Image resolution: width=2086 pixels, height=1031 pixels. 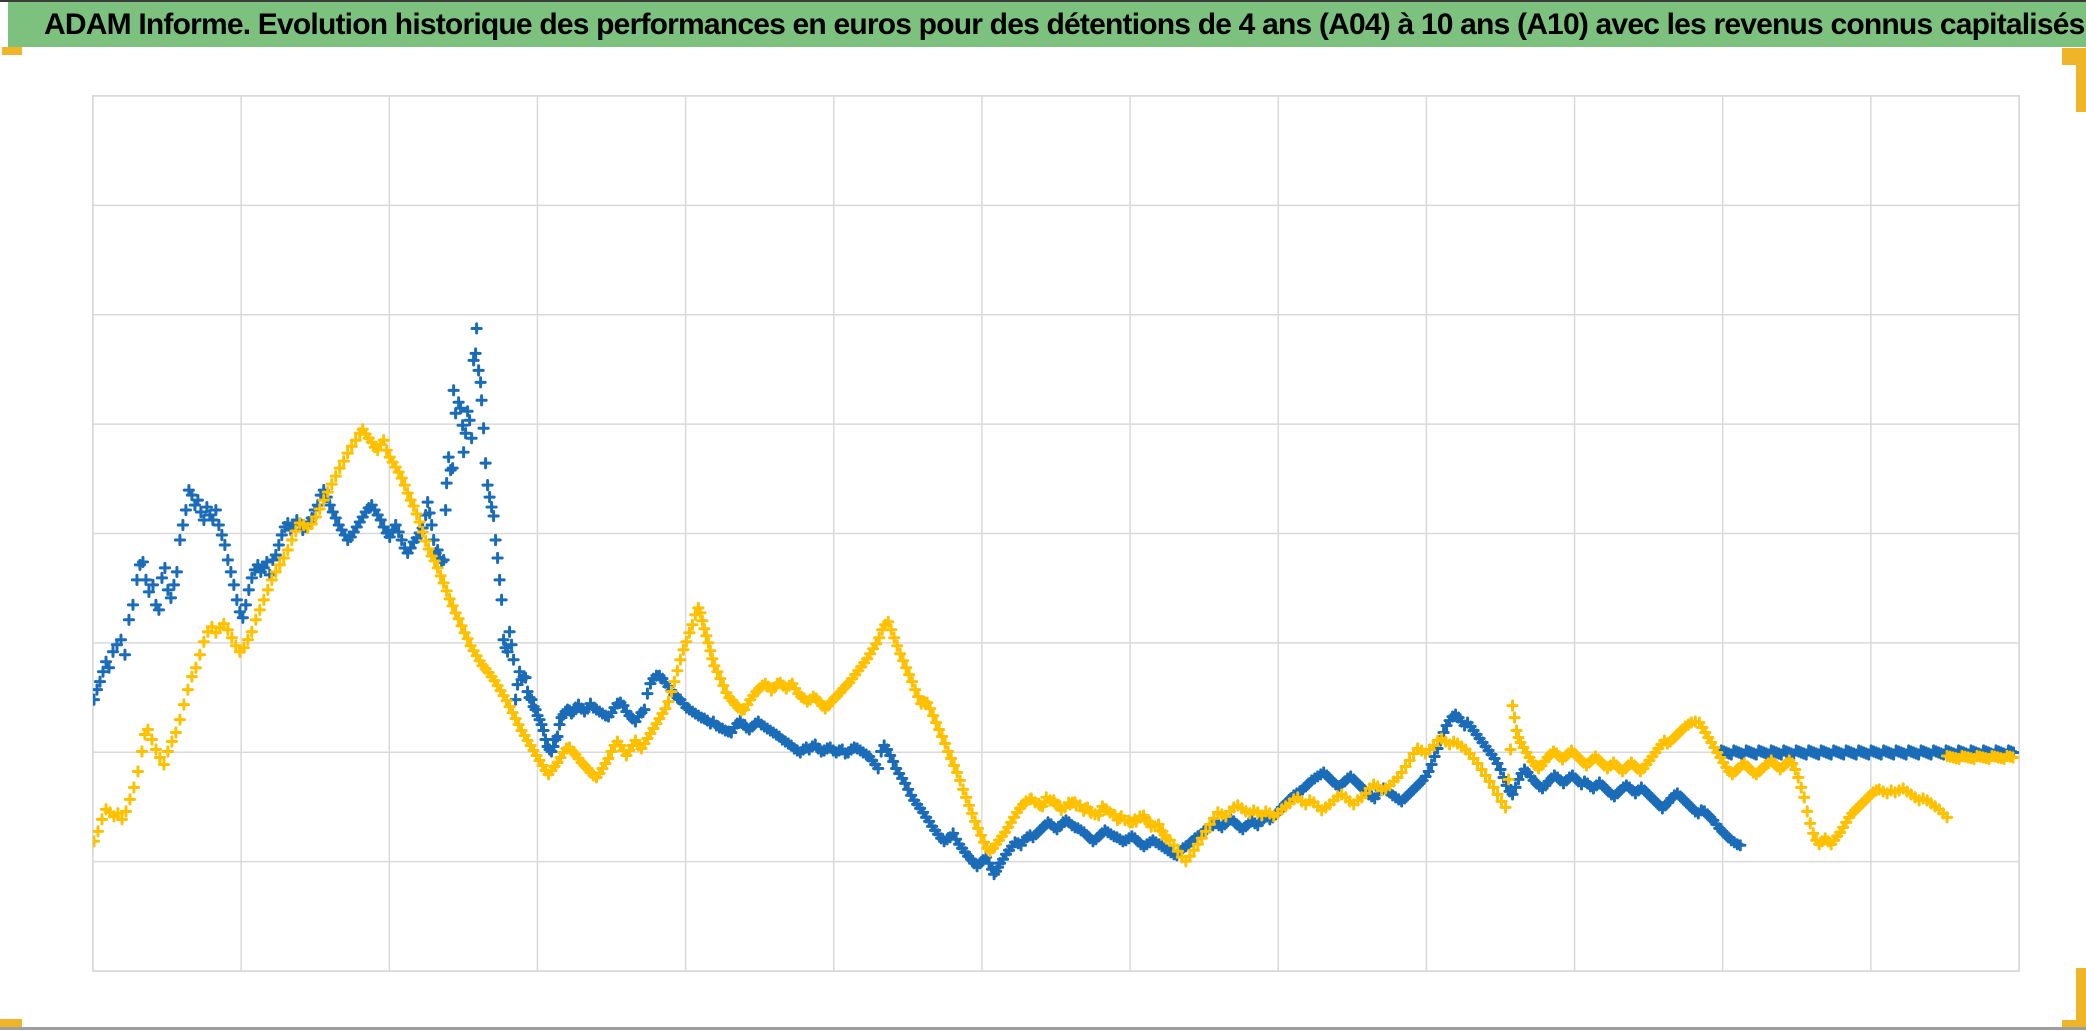 I want to click on selection-handle-bottom-left, so click(x=11, y=1024).